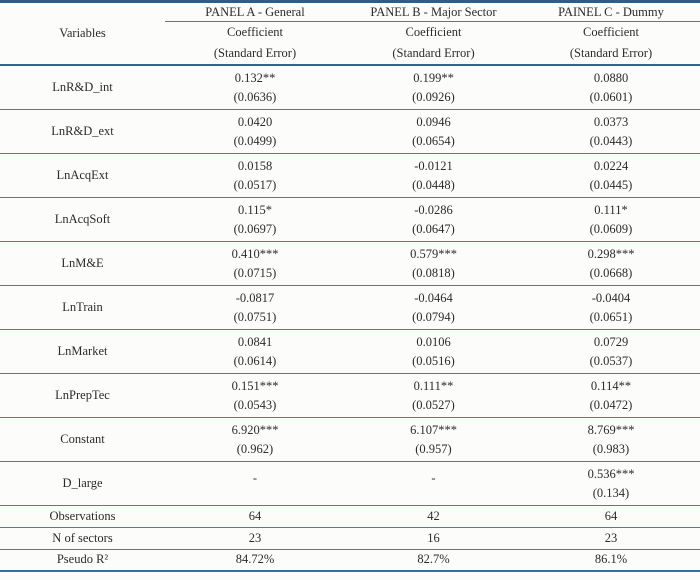 The image size is (700, 580). I want to click on summary-row: N of sectors 23 16 23, so click(350, 538).